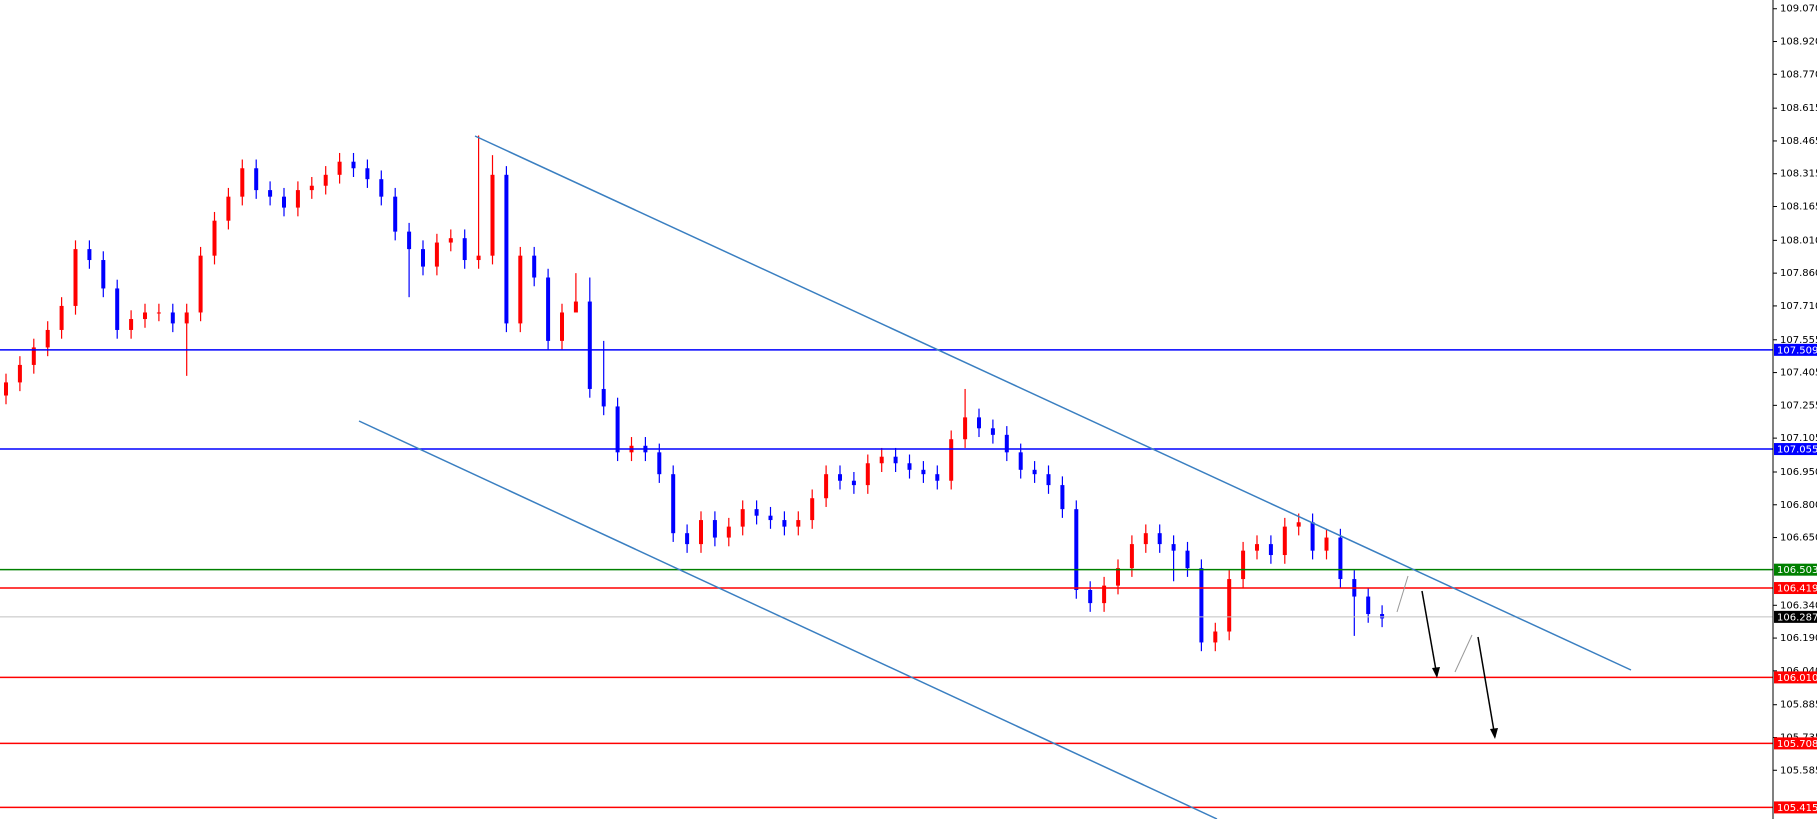 The width and height of the screenshot is (1817, 819). Describe the element at coordinates (1486, 687) in the screenshot. I see `projection-arrow` at that location.